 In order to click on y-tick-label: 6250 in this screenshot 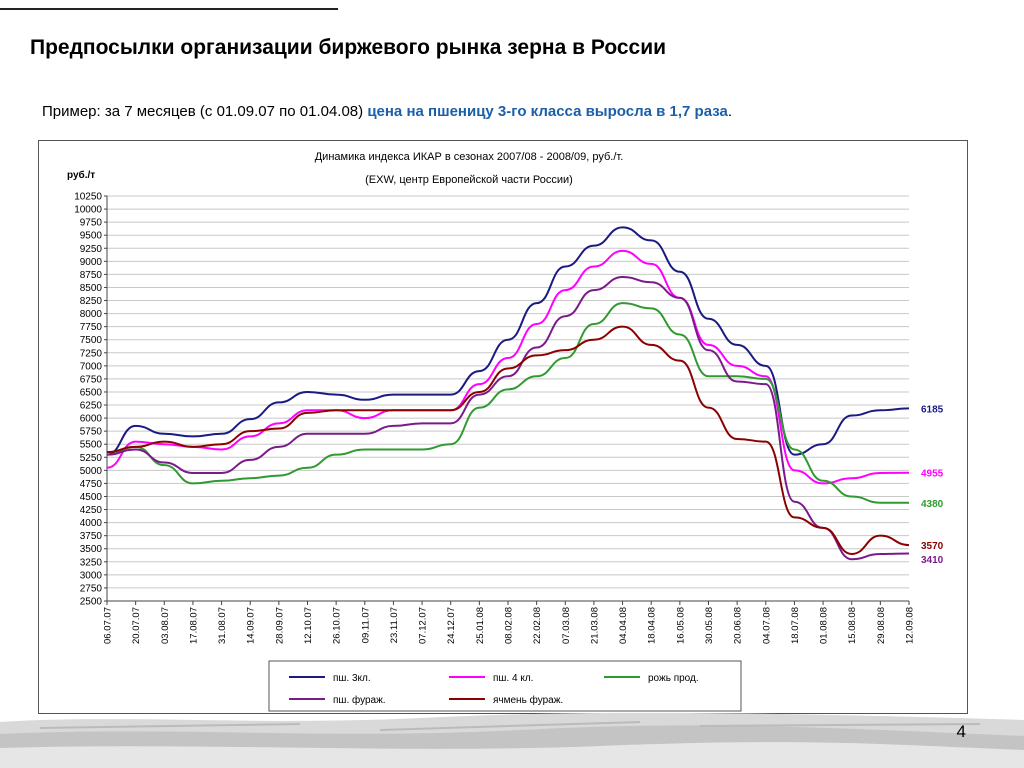, I will do `click(91, 406)`.